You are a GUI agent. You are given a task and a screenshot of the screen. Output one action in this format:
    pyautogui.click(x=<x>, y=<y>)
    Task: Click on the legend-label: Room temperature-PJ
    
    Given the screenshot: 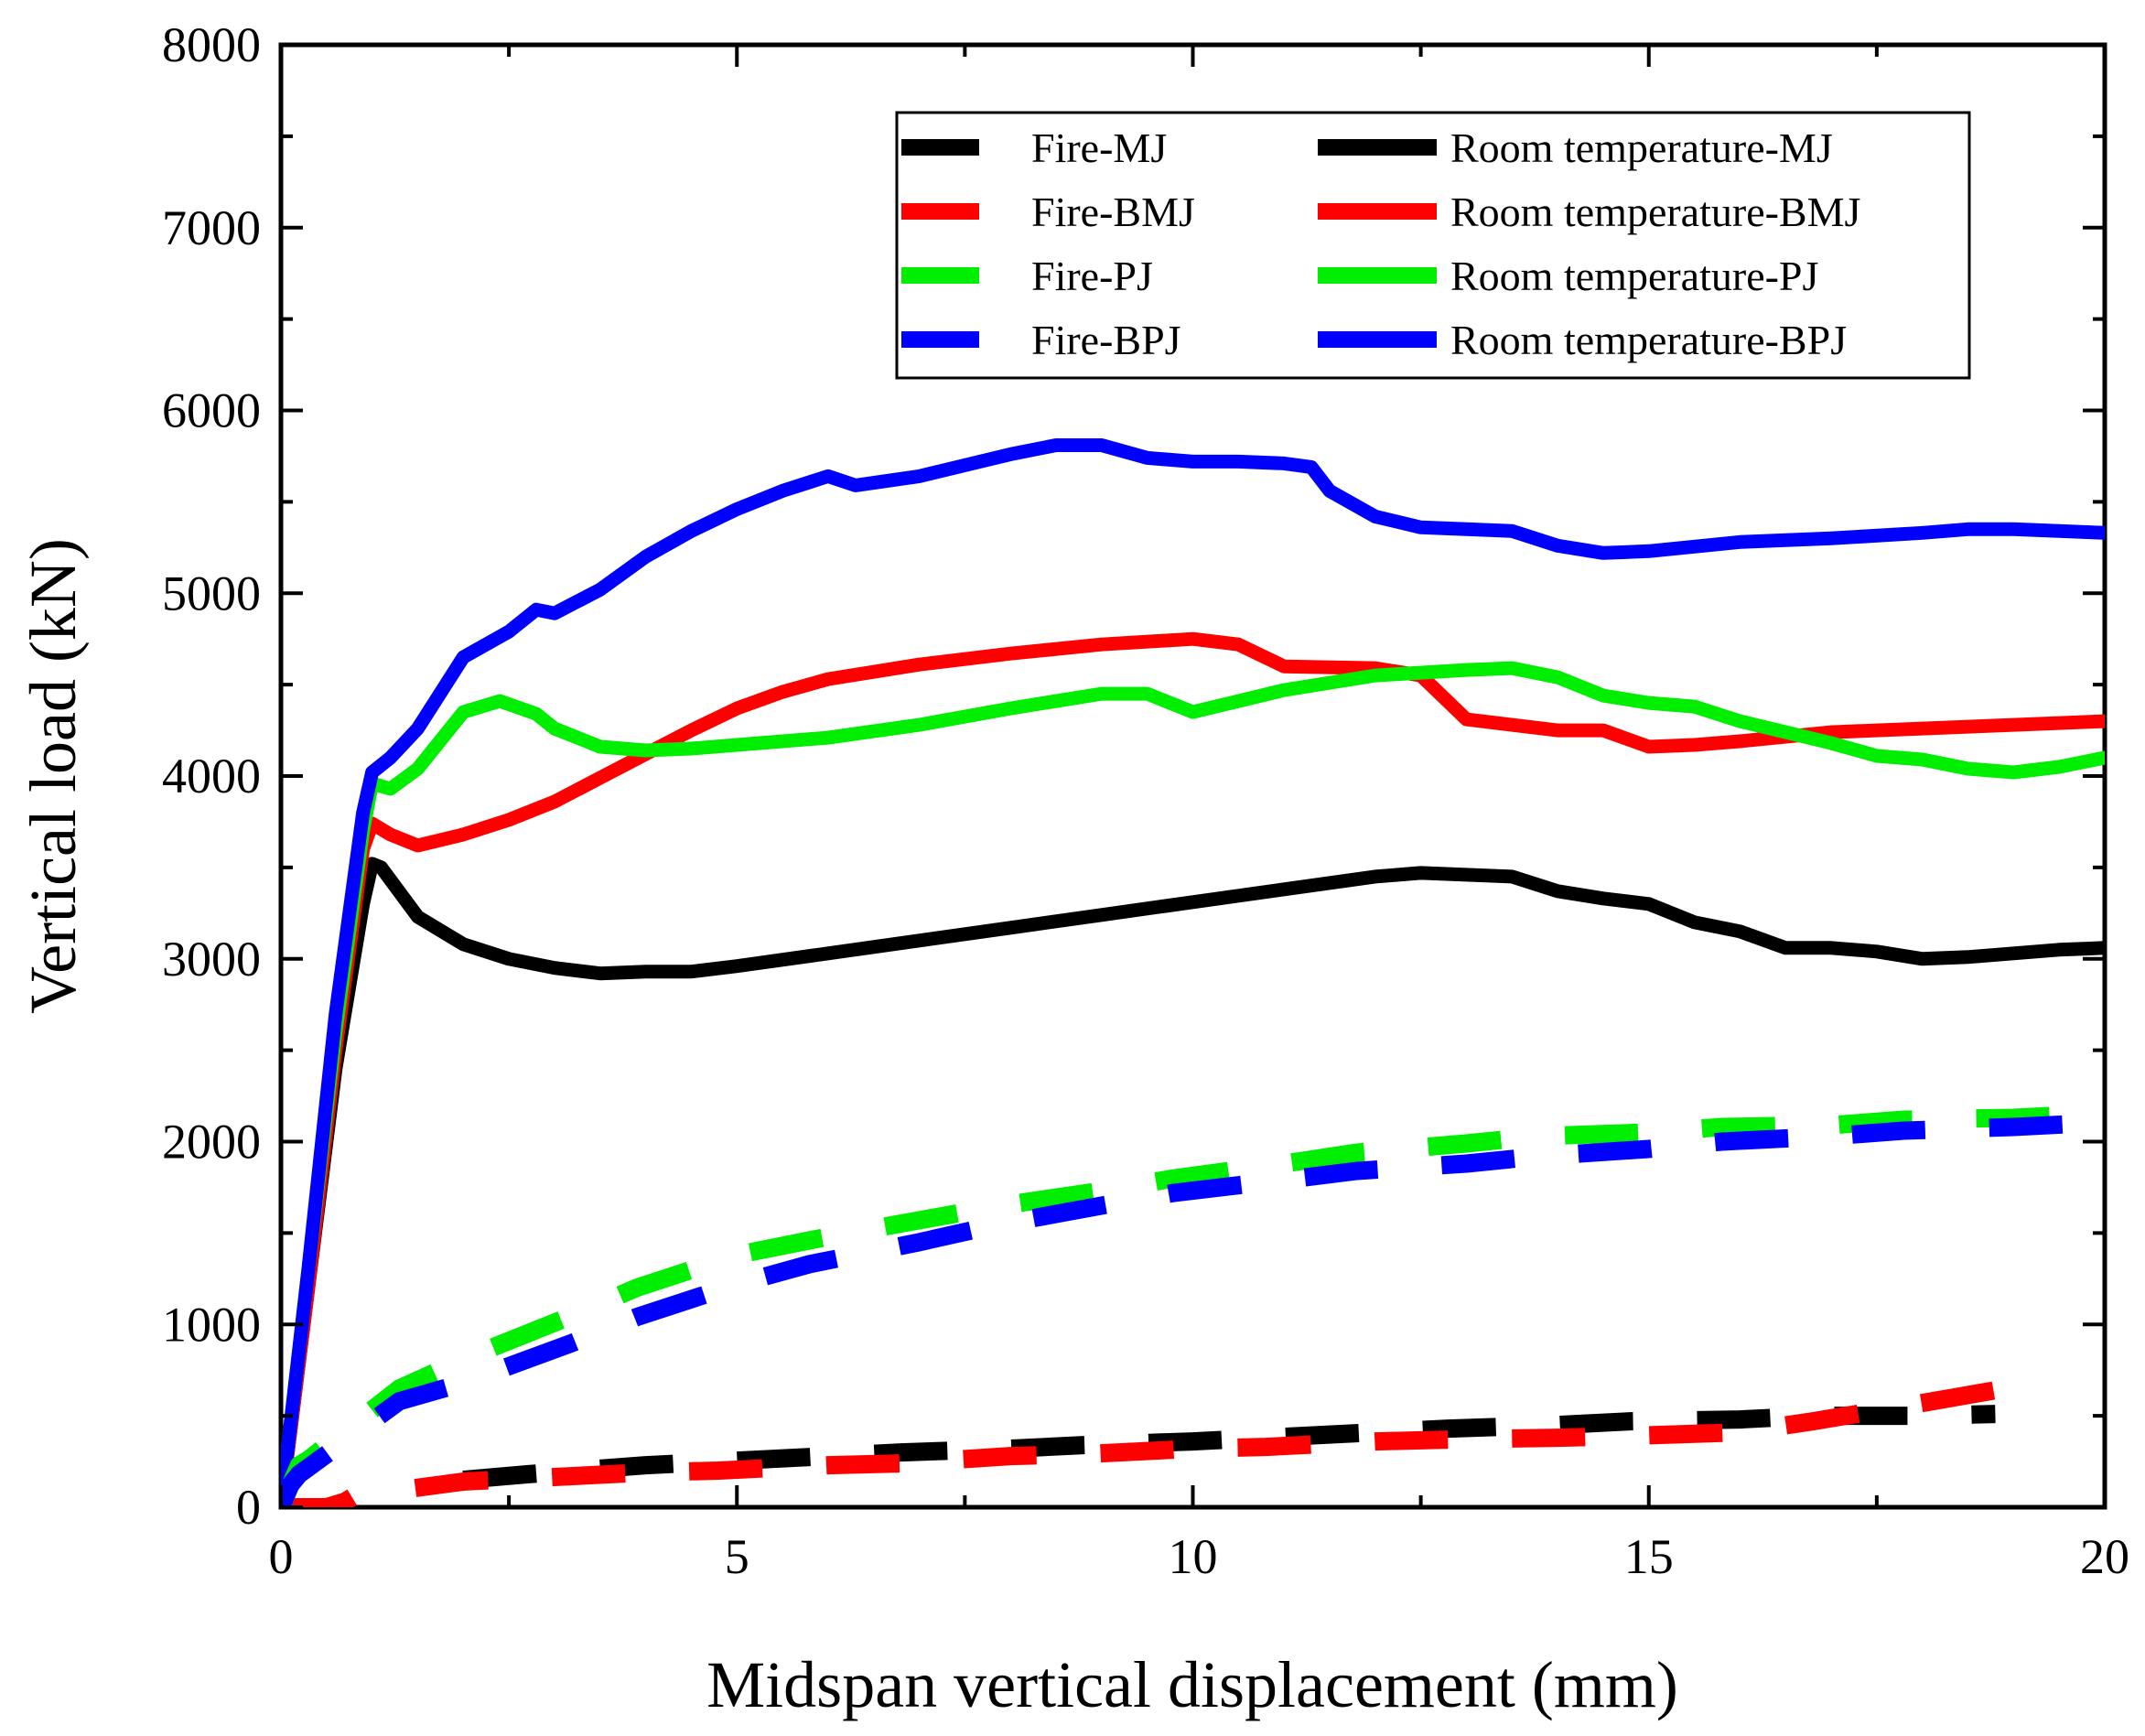 What is the action you would take?
    pyautogui.click(x=1634, y=276)
    